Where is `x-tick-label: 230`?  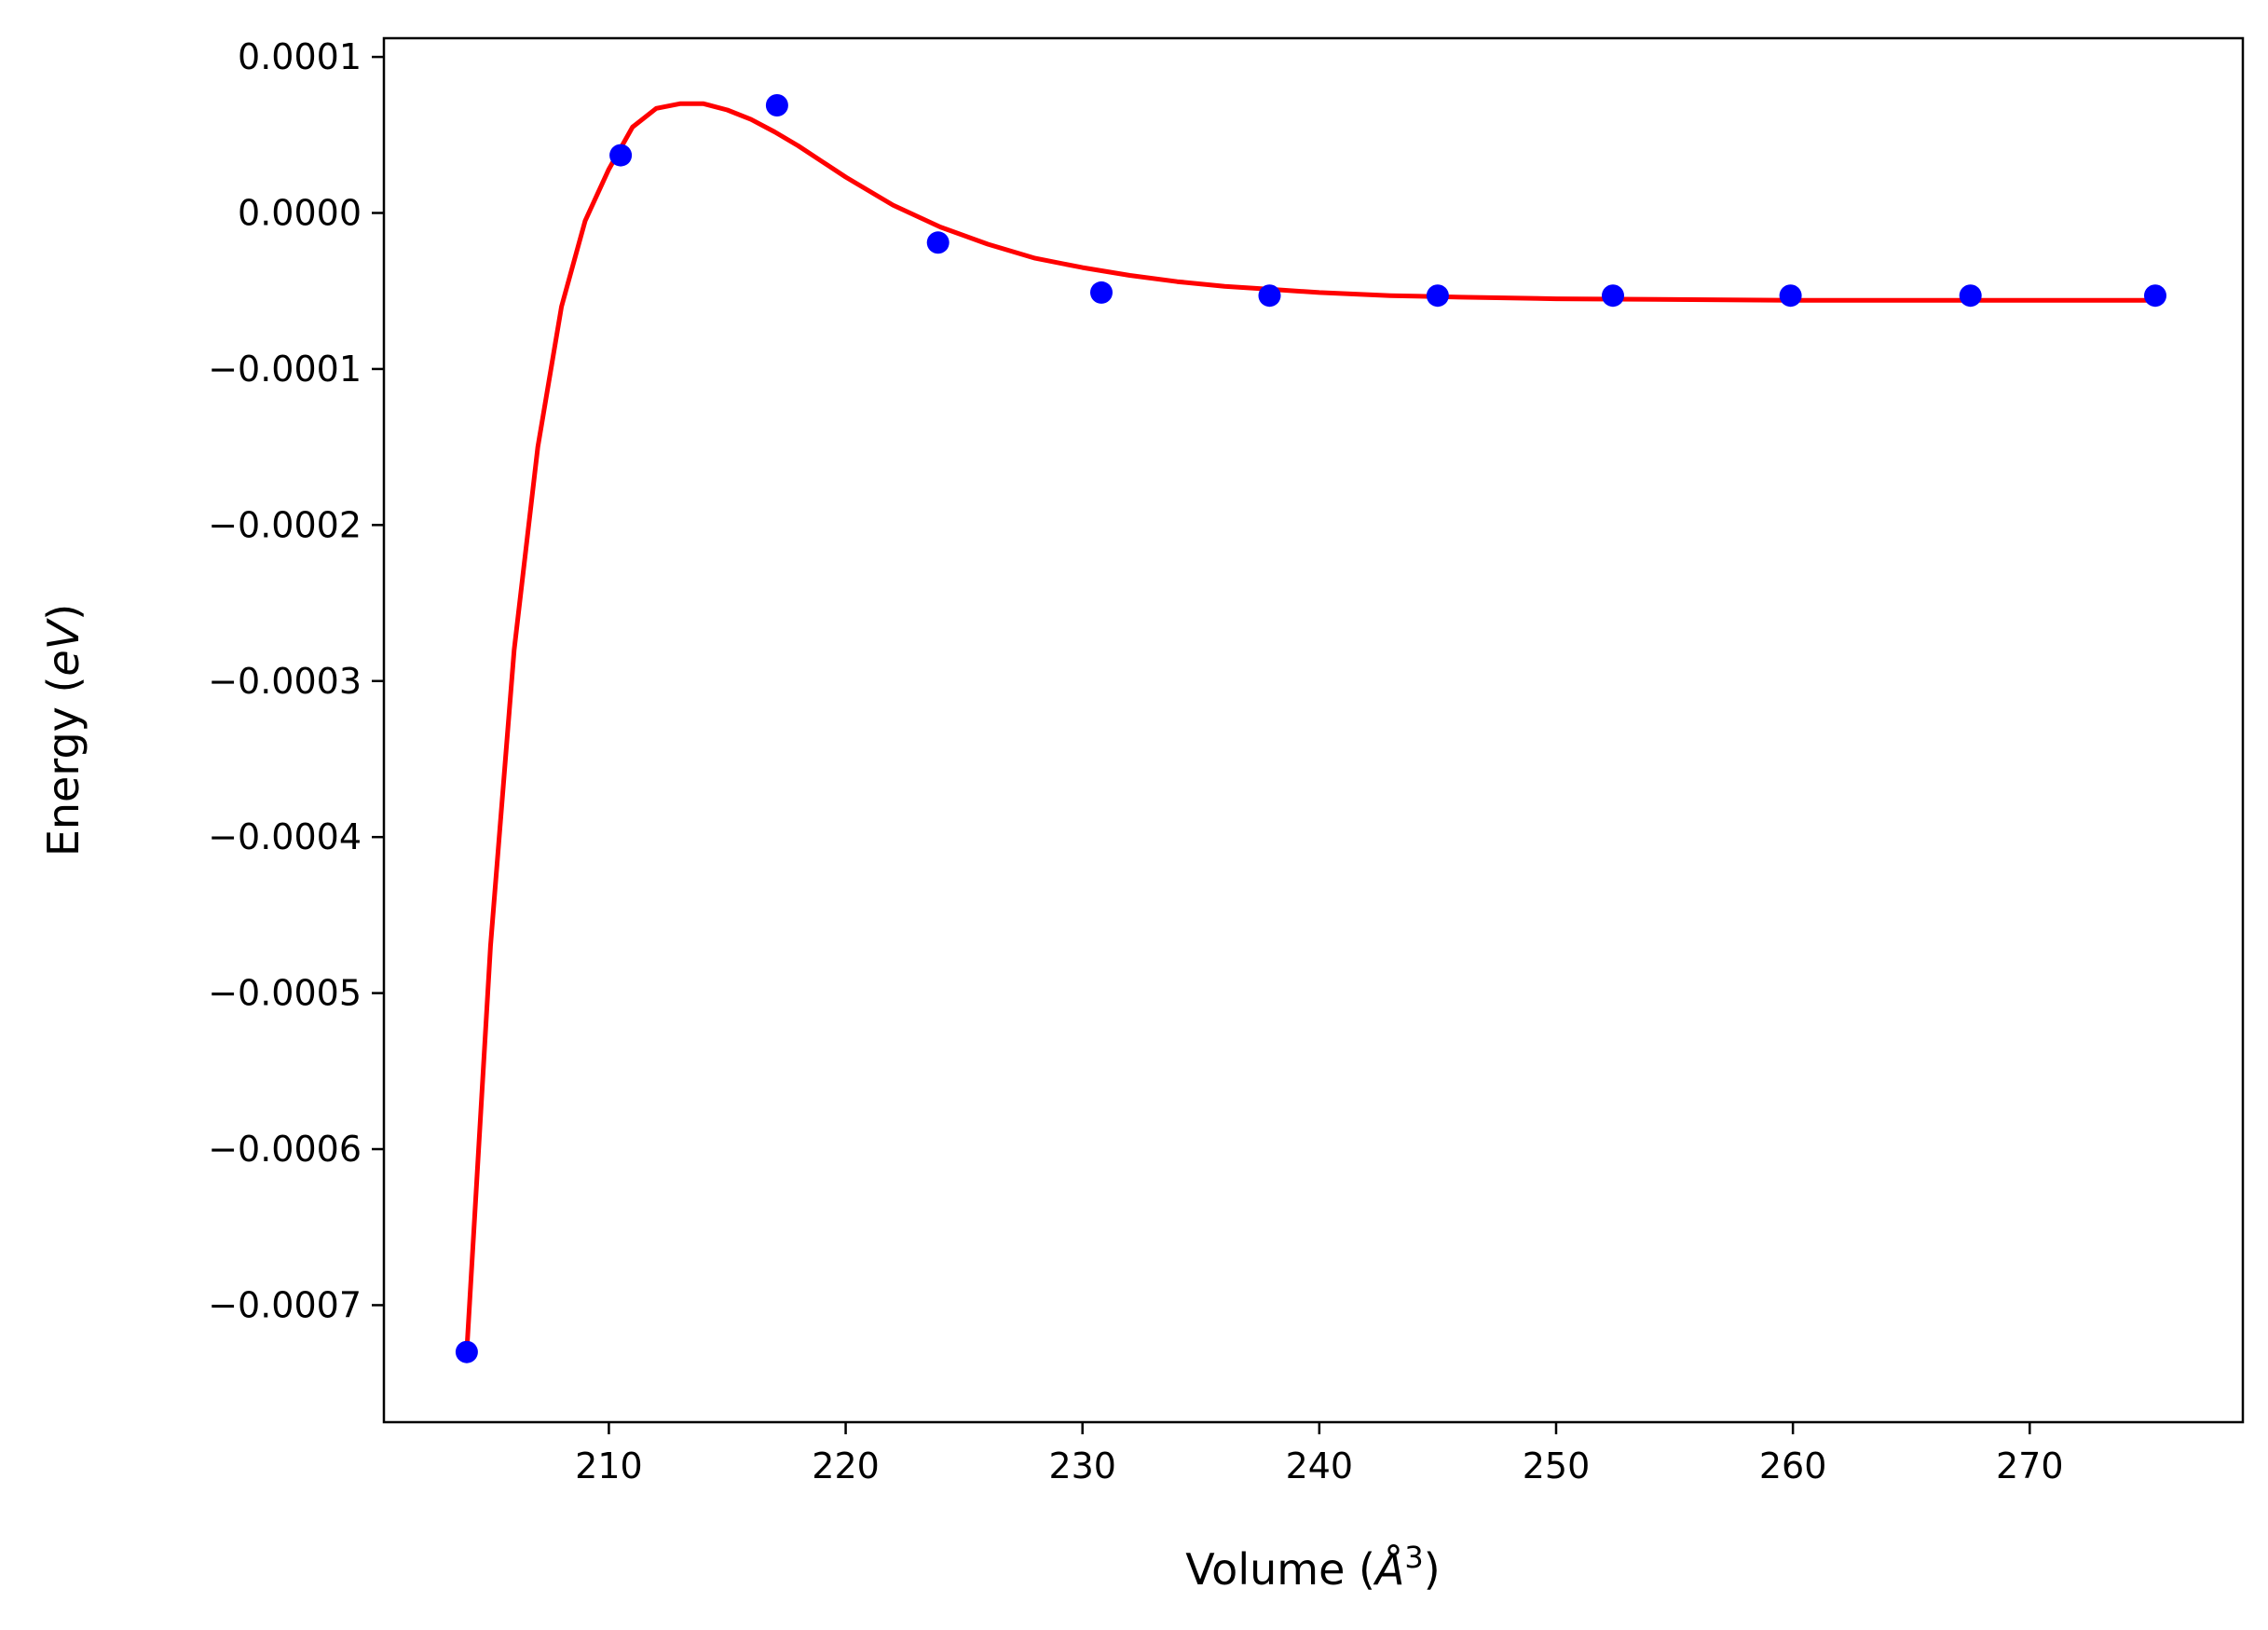
x-tick-label: 230 is located at coordinates (1082, 1465).